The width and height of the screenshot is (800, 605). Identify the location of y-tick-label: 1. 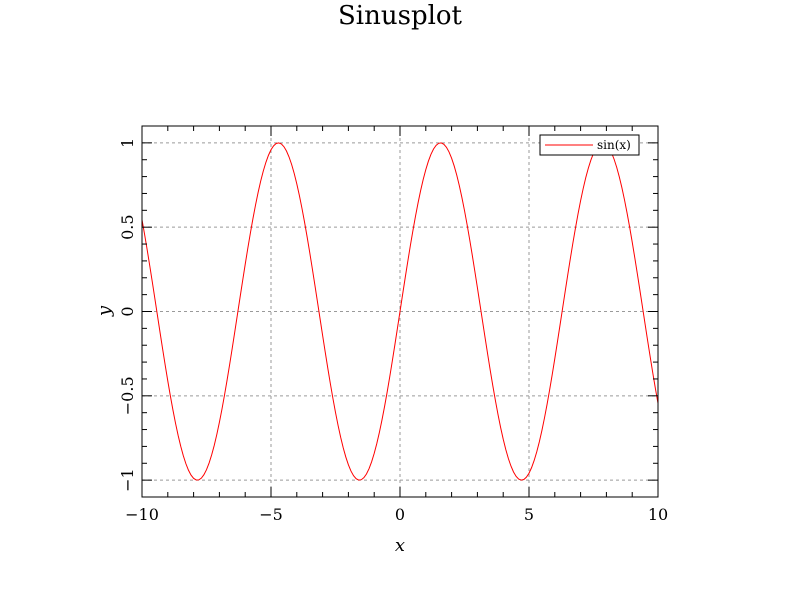
(127, 143).